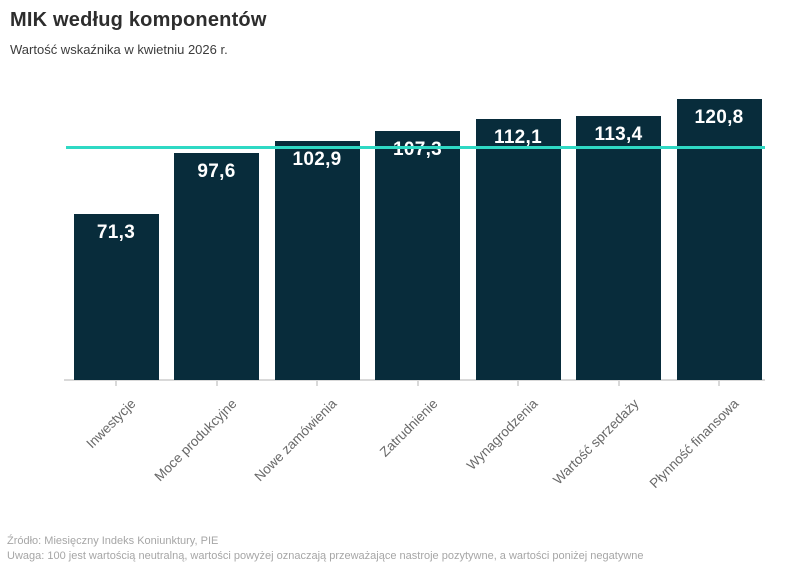  Describe the element at coordinates (414, 380) in the screenshot. I see `x-axis-line` at that location.